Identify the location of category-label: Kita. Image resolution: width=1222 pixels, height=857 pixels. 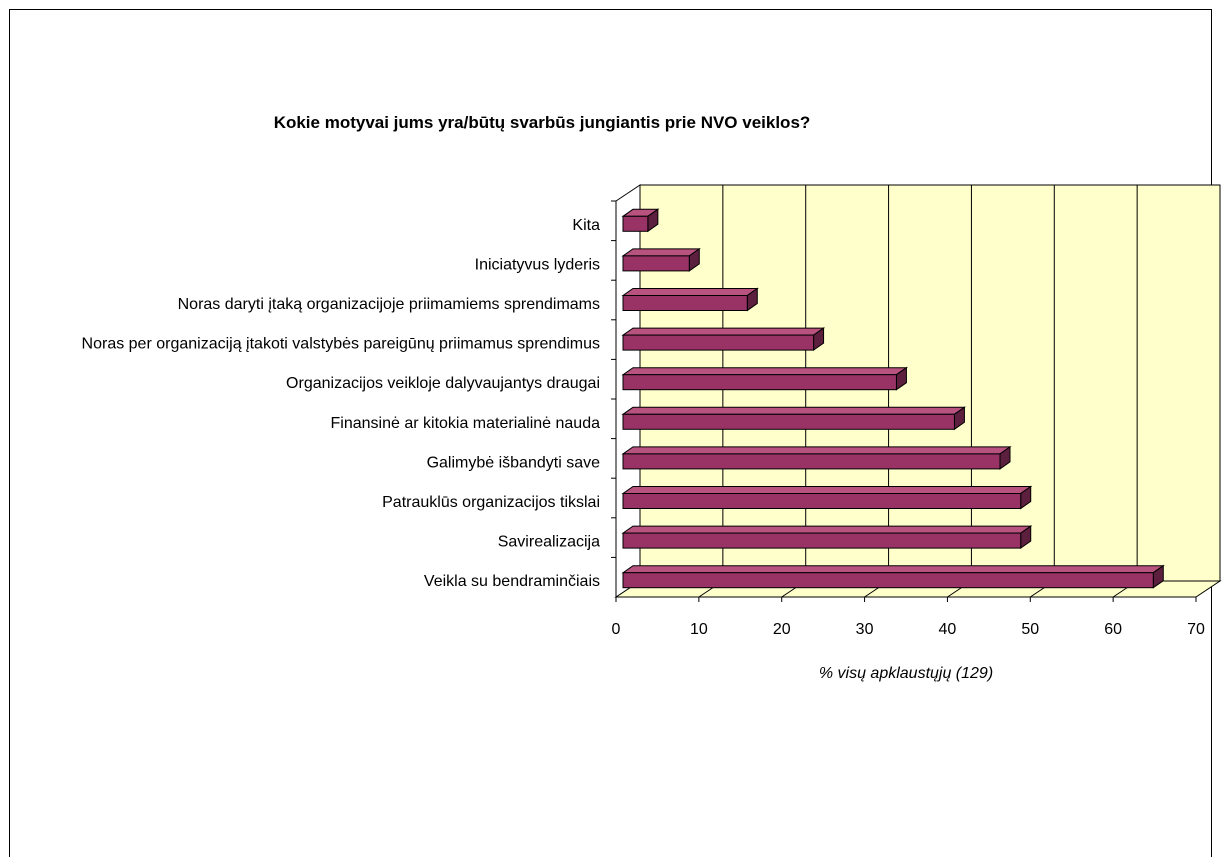
(586, 225).